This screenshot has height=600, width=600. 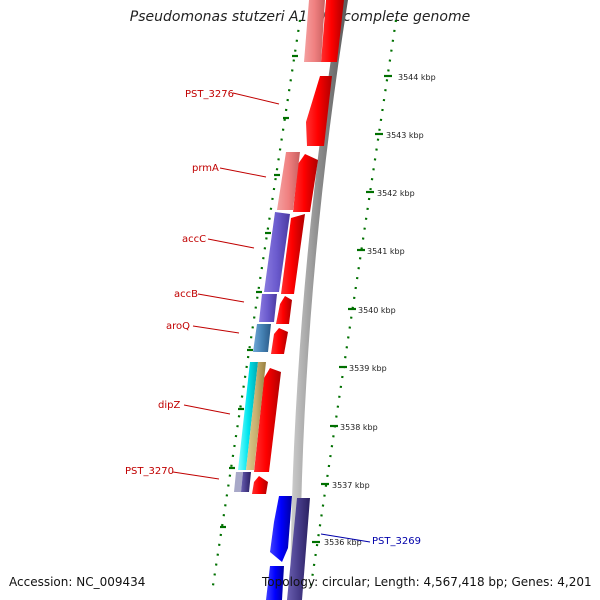 What do you see at coordinates (186, 294) in the screenshot?
I see `gene-label-accB: accB` at bounding box center [186, 294].